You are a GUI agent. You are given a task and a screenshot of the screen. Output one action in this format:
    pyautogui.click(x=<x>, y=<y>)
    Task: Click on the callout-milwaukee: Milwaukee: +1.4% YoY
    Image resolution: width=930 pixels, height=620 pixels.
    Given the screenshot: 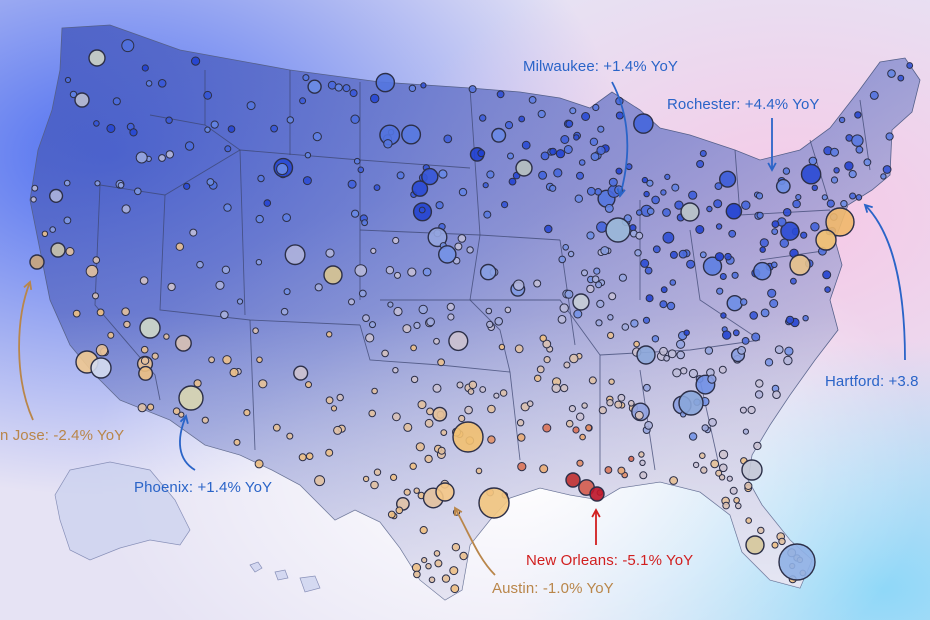 What is the action you would take?
    pyautogui.click(x=601, y=66)
    